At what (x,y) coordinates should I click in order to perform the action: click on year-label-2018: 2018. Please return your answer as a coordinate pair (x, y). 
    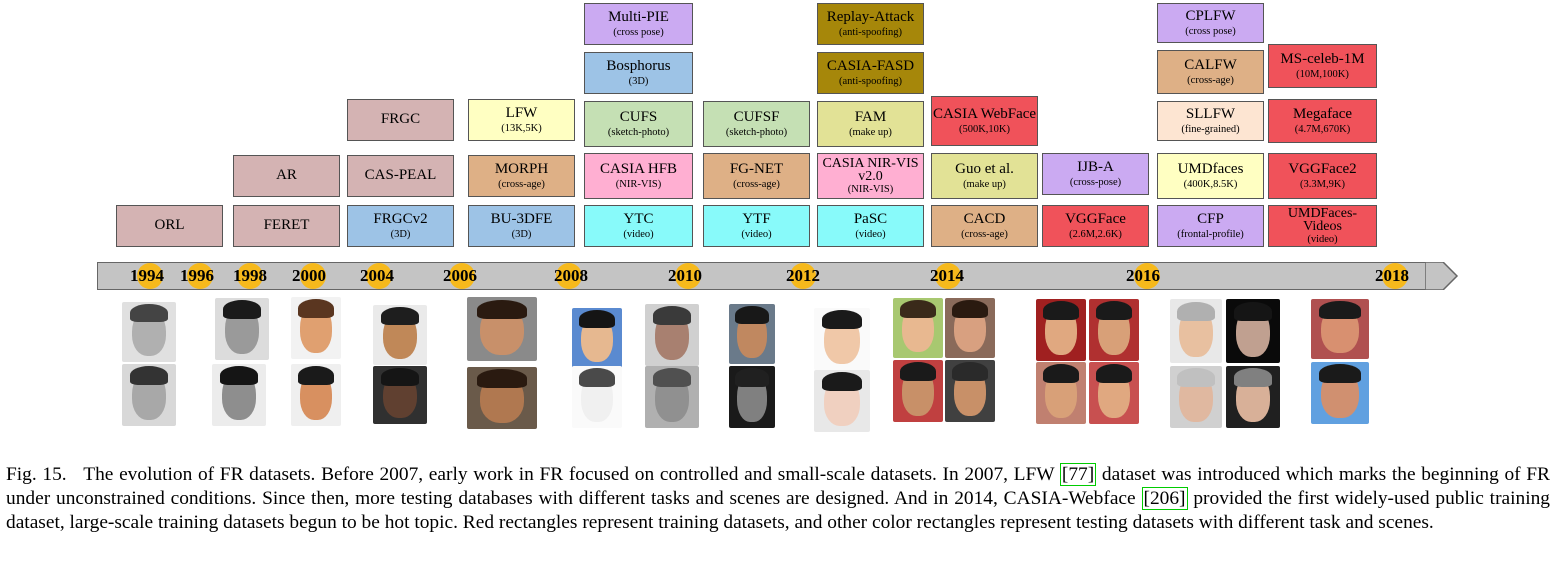
    Looking at the image, I should click on (1392, 275).